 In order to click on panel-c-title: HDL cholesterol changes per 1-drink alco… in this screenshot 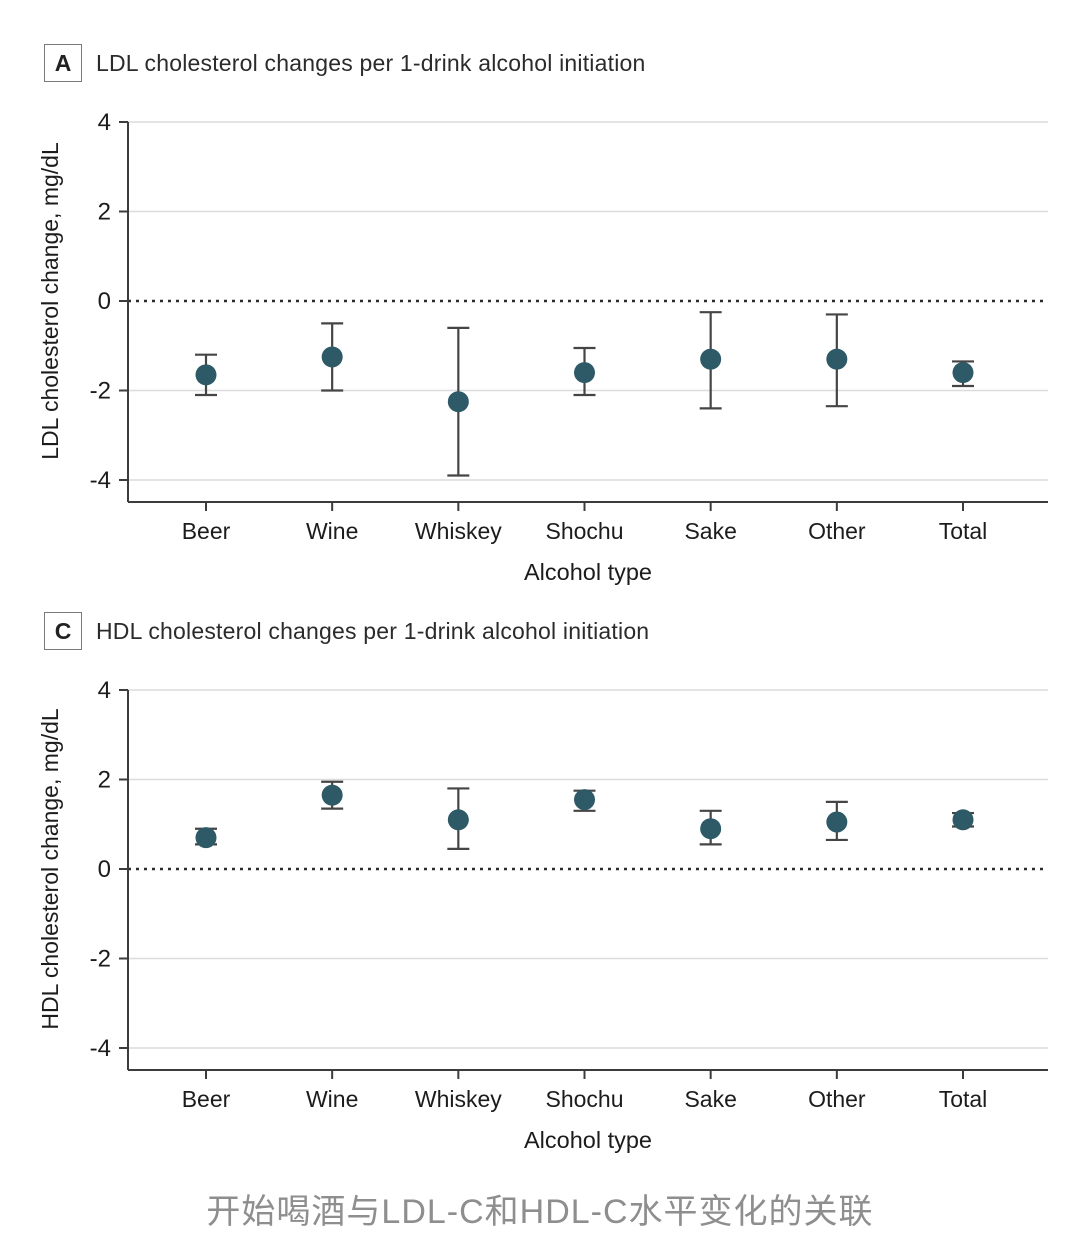, I will do `click(373, 630)`.